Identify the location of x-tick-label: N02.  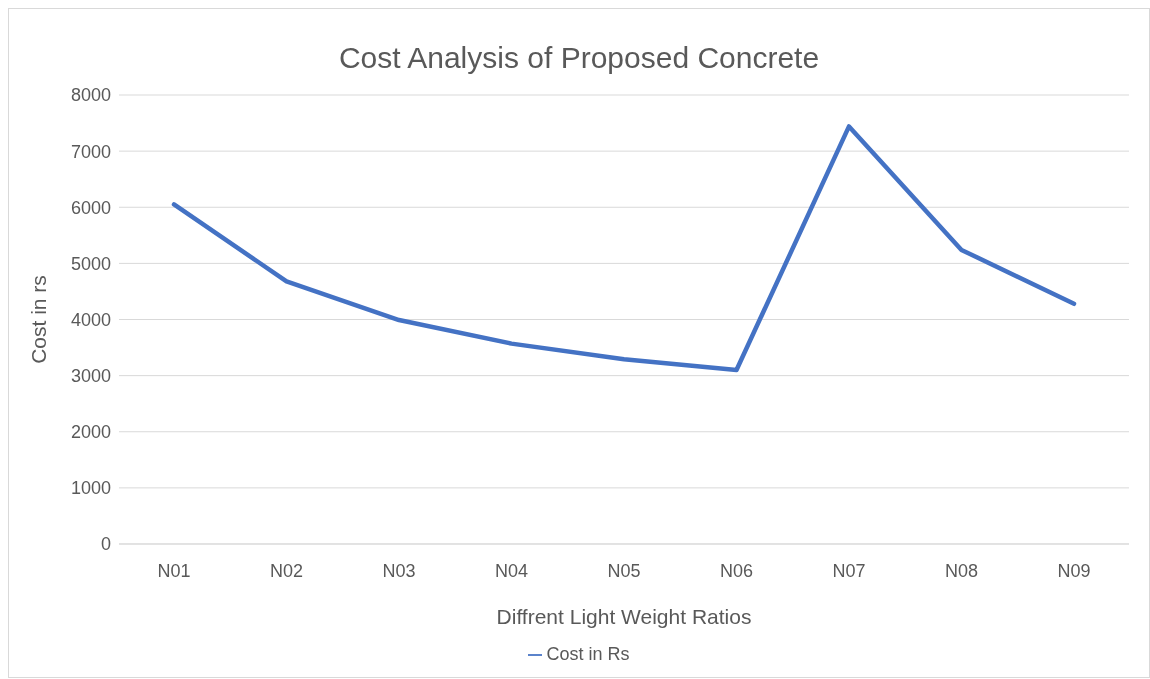
(286, 570).